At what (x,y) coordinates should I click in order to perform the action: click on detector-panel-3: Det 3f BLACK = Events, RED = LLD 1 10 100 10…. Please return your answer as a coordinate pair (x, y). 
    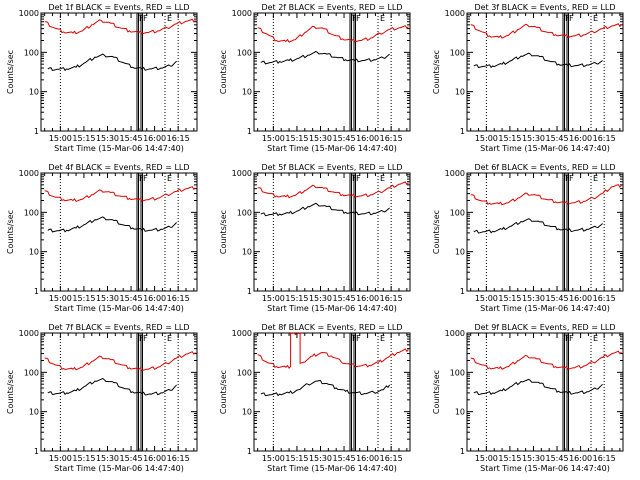
    Looking at the image, I should click on (528, 78).